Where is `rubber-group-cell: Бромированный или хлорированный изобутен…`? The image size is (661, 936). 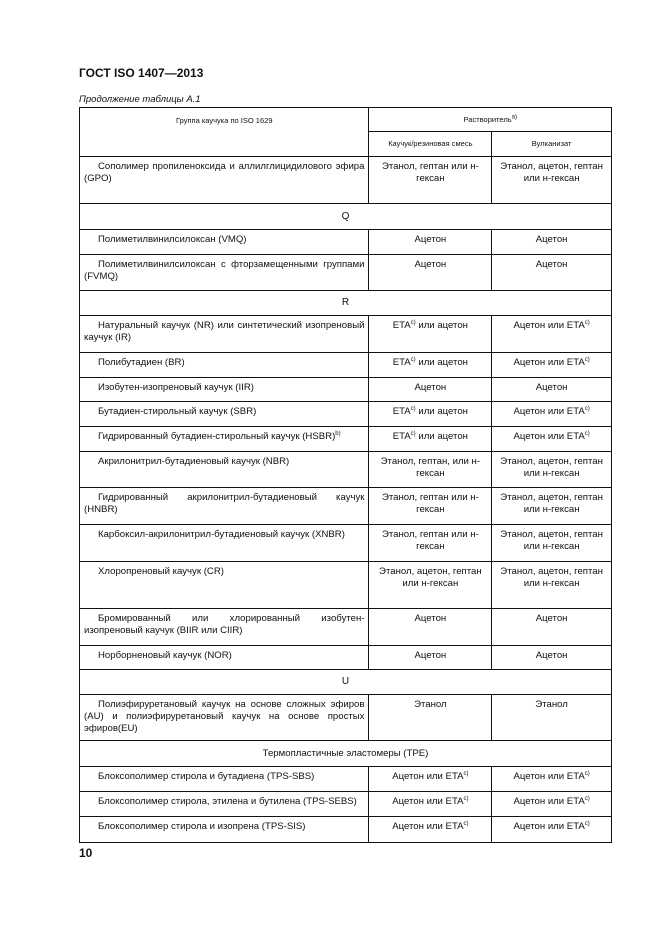 rubber-group-cell: Бромированный или хлорированный изобутен… is located at coordinates (224, 627).